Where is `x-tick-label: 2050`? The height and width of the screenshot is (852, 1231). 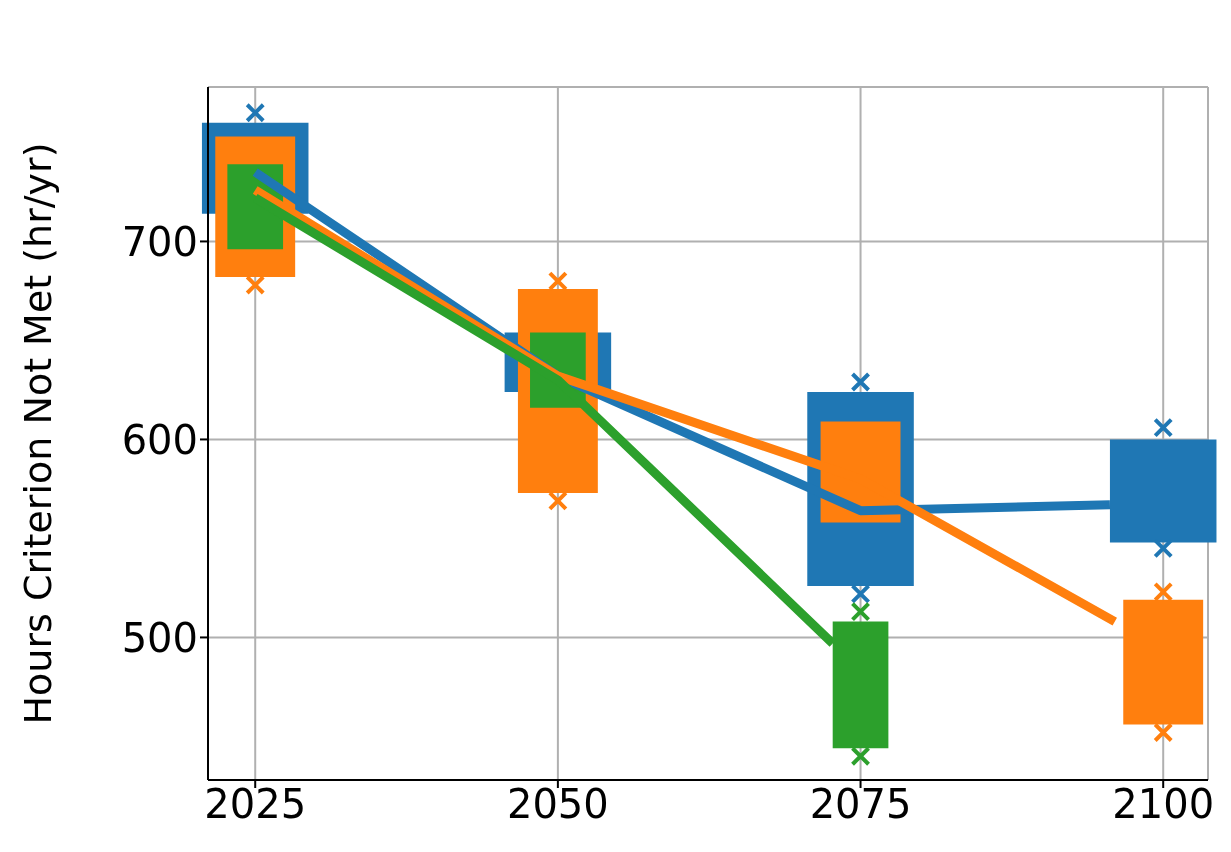 x-tick-label: 2050 is located at coordinates (557, 804).